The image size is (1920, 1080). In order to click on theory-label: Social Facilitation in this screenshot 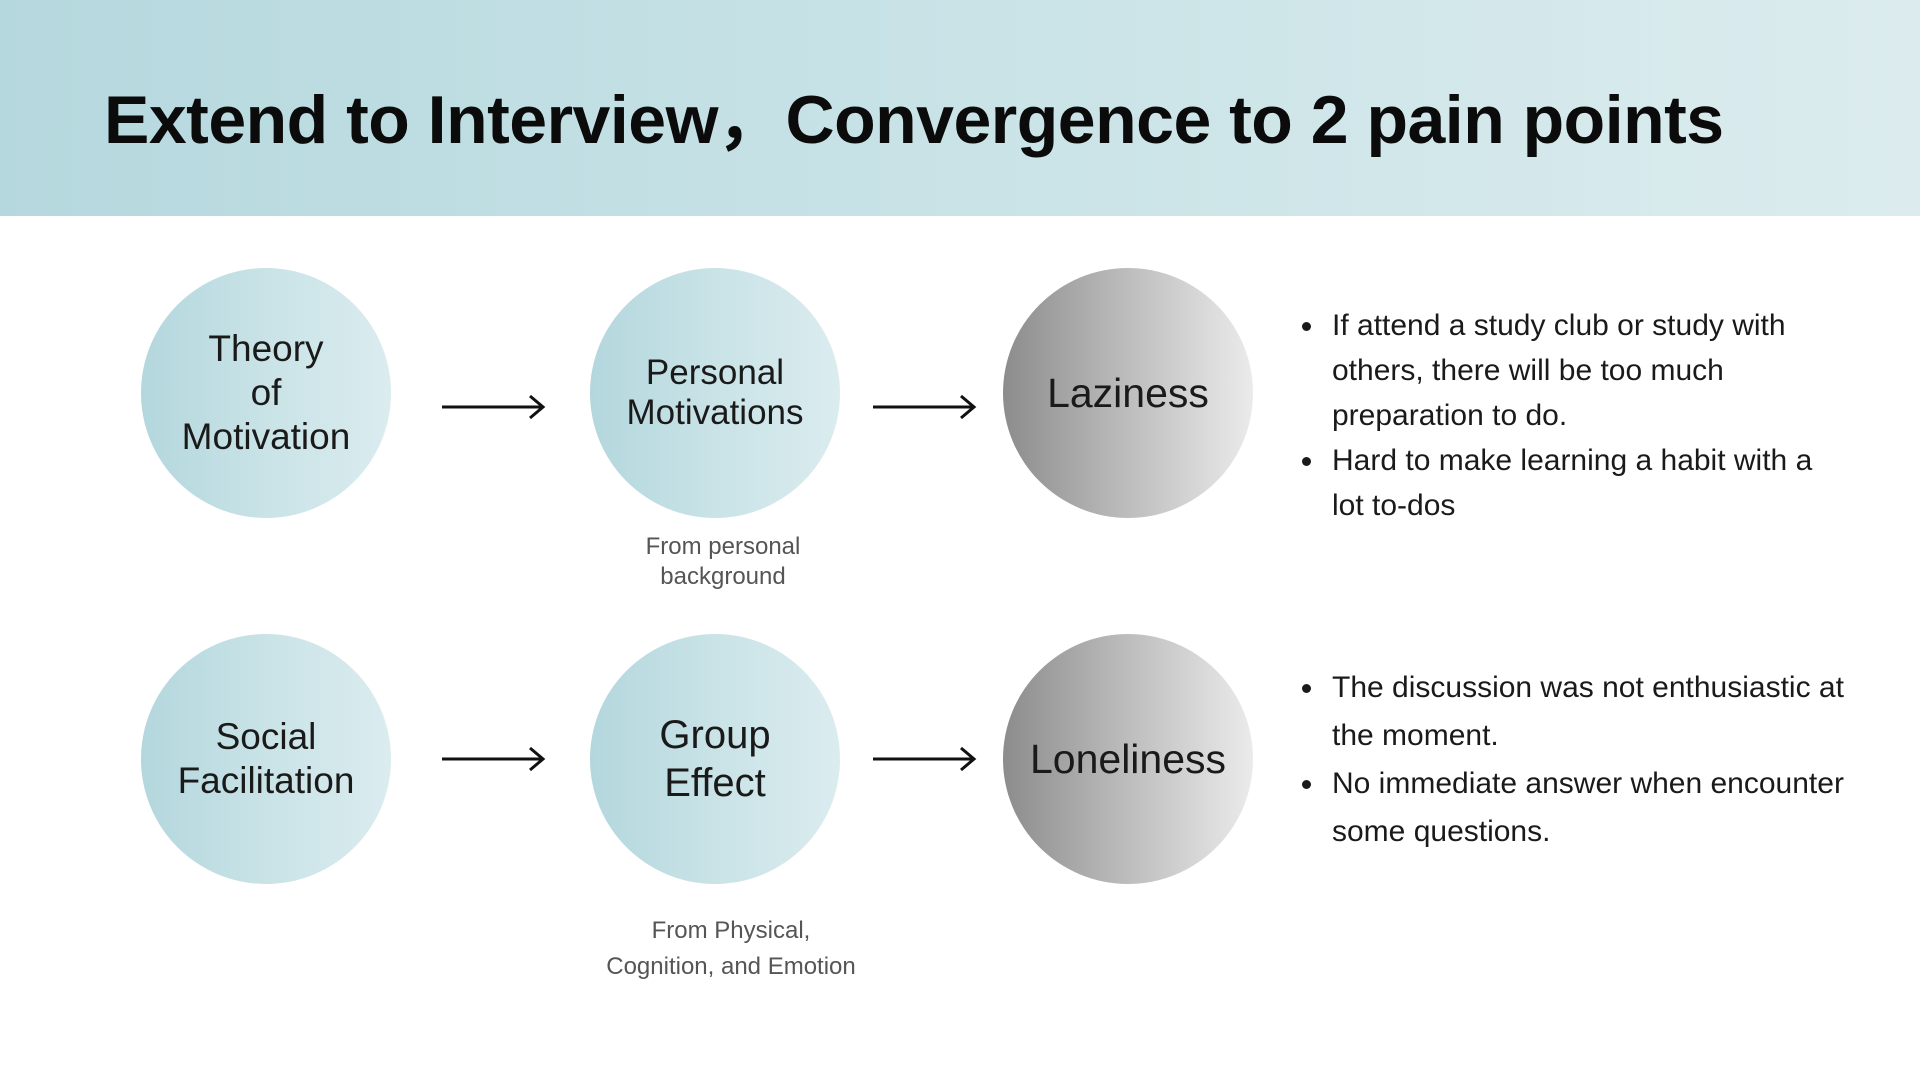, I will do `click(266, 758)`.